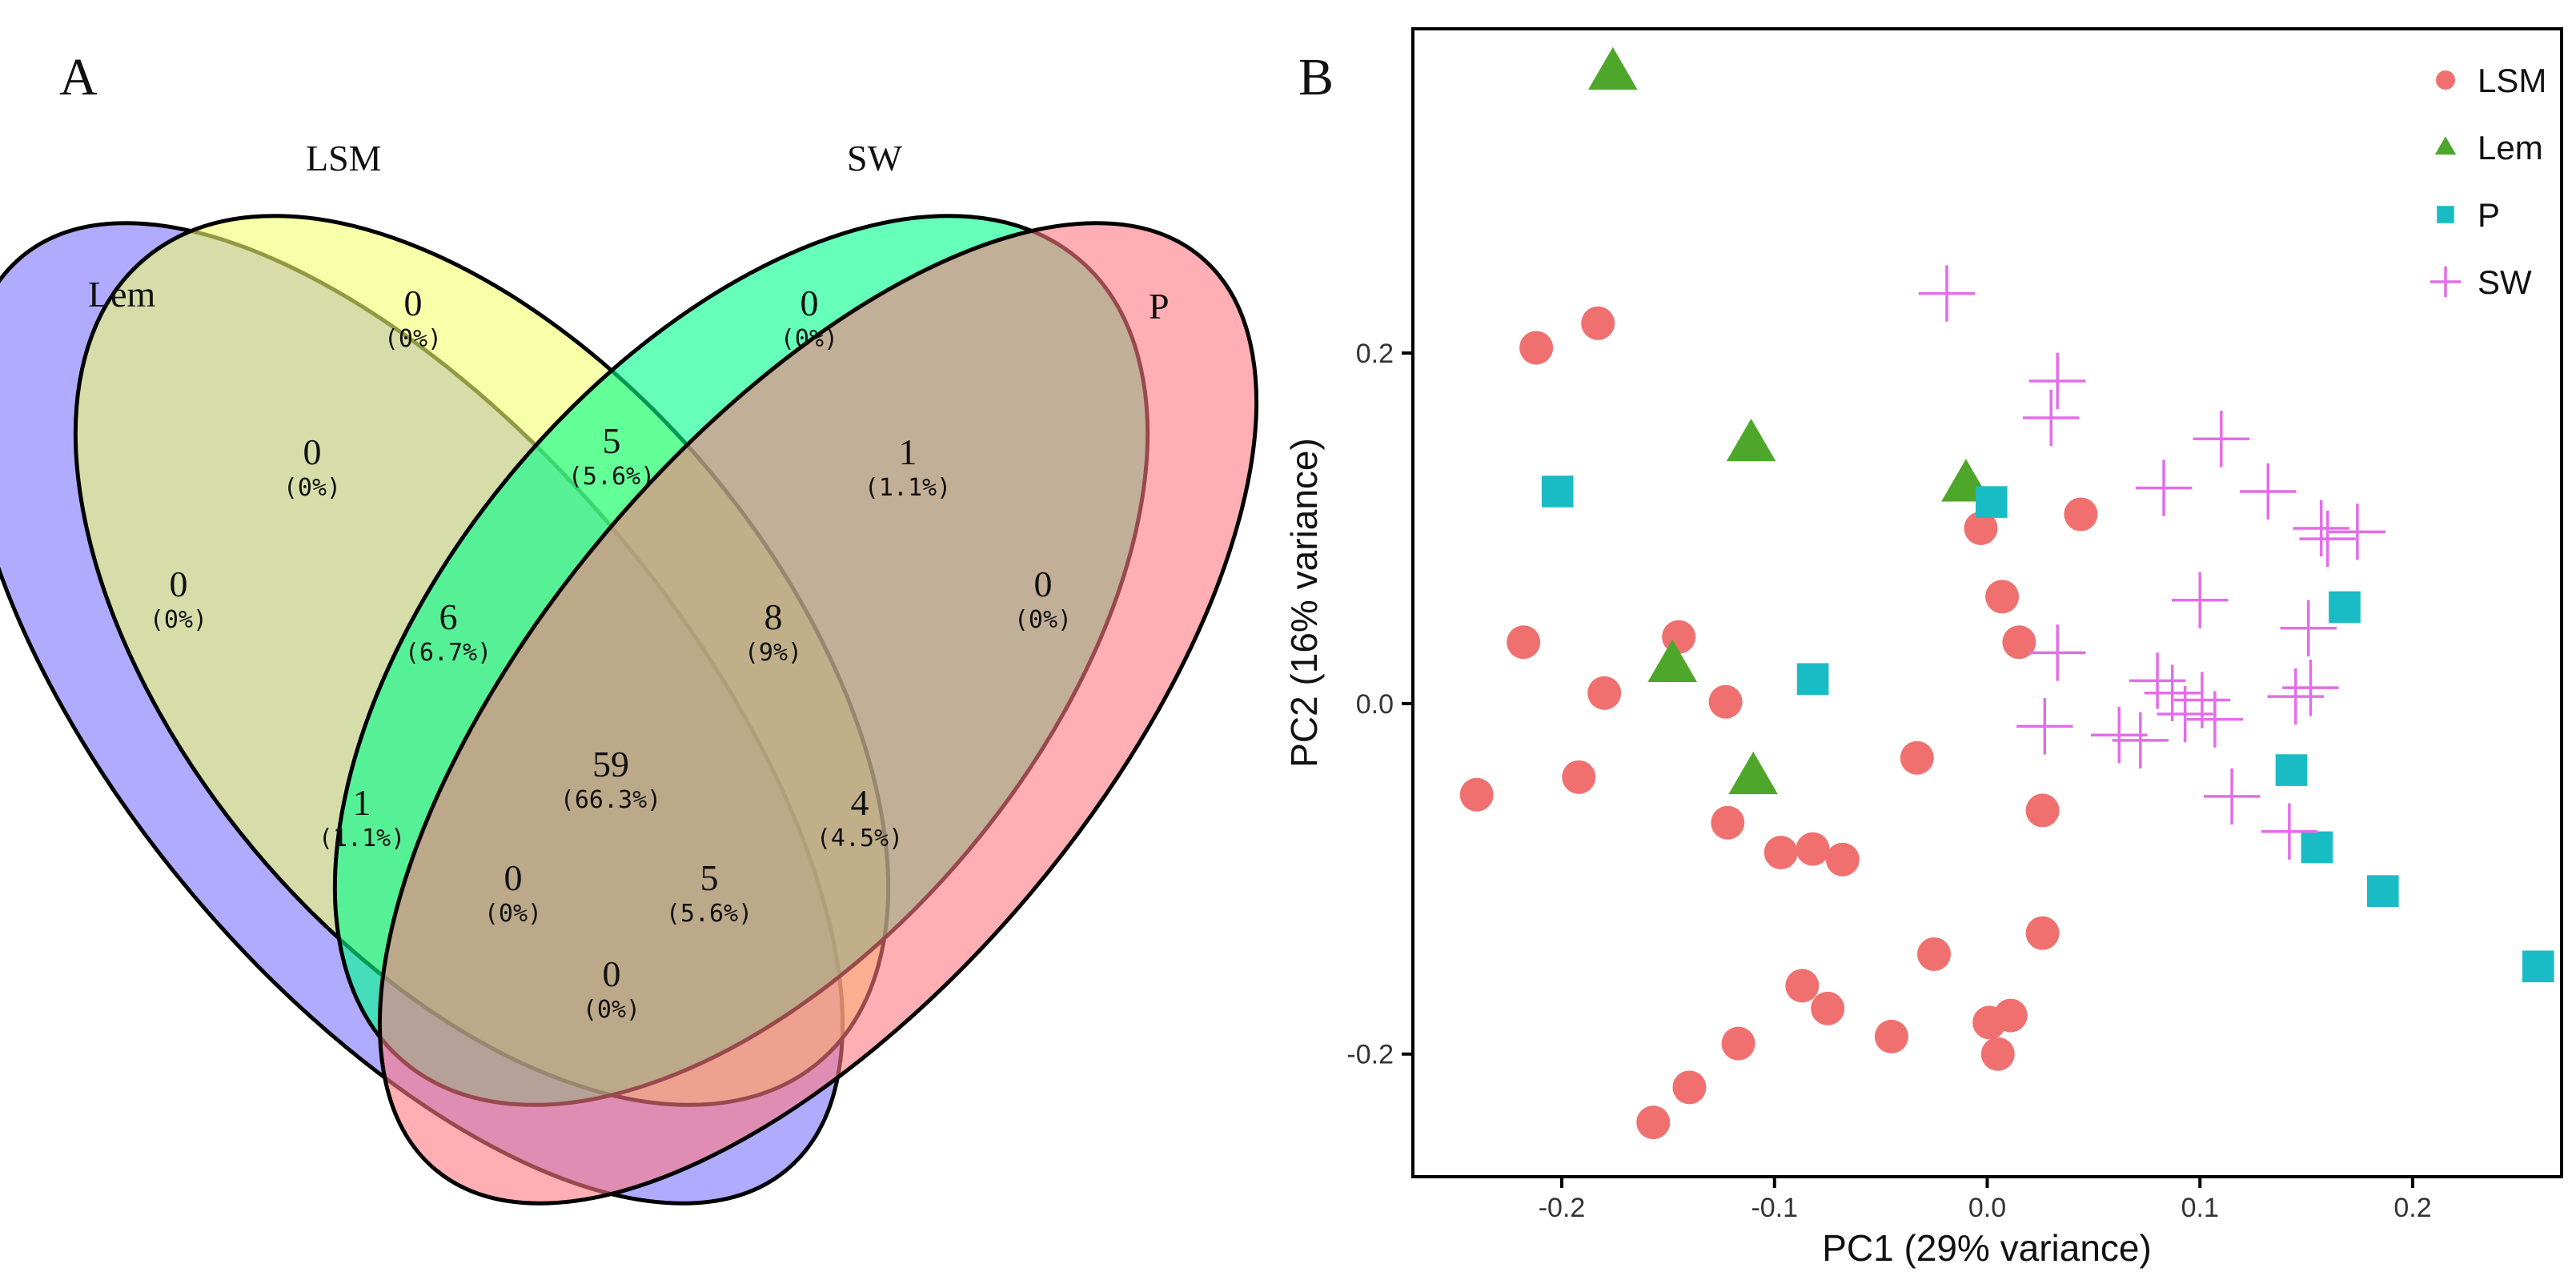 The width and height of the screenshot is (2576, 1288). Describe the element at coordinates (1985, 1200) in the screenshot. I see `x-axis-ticks: -0.2 -0.1 0.0 0.1 0.2` at that location.